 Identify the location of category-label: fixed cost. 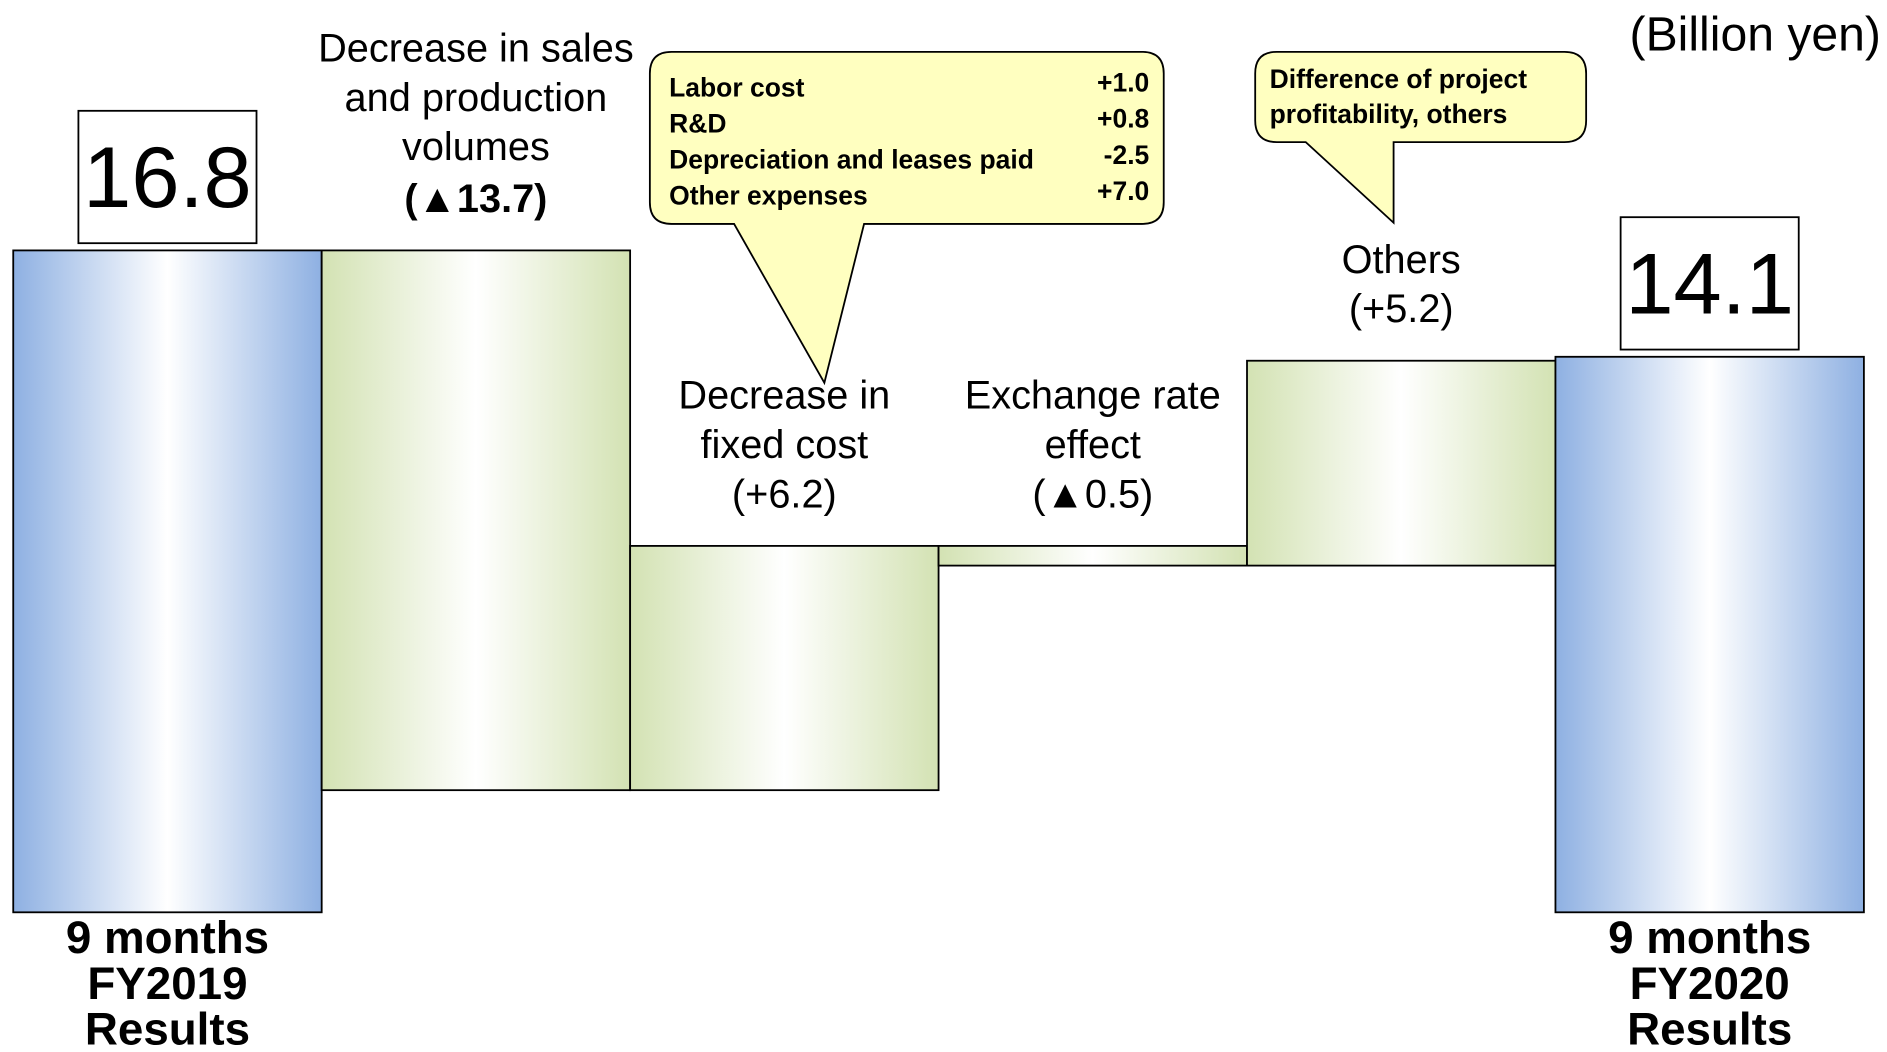
(784, 445).